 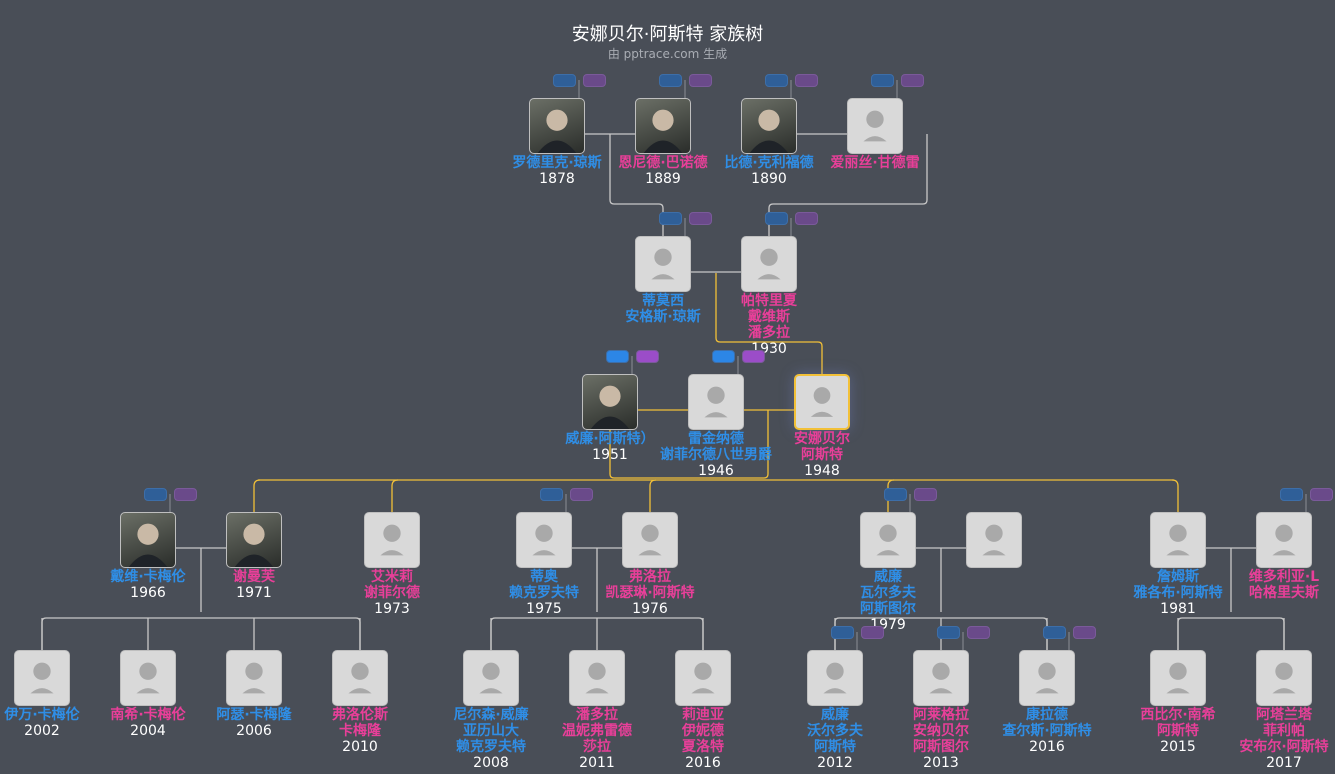 I want to click on person-name: 戴维·卡梅伦, so click(x=148, y=577).